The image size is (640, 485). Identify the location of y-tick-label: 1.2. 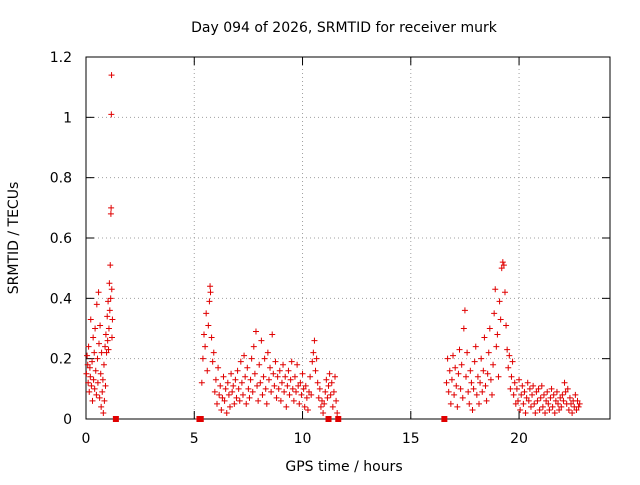
(61, 58).